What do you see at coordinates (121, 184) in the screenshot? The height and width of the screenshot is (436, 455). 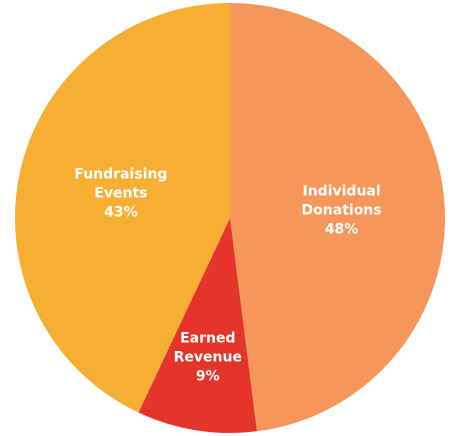 I see `category-label: Fundraising Events` at bounding box center [121, 184].